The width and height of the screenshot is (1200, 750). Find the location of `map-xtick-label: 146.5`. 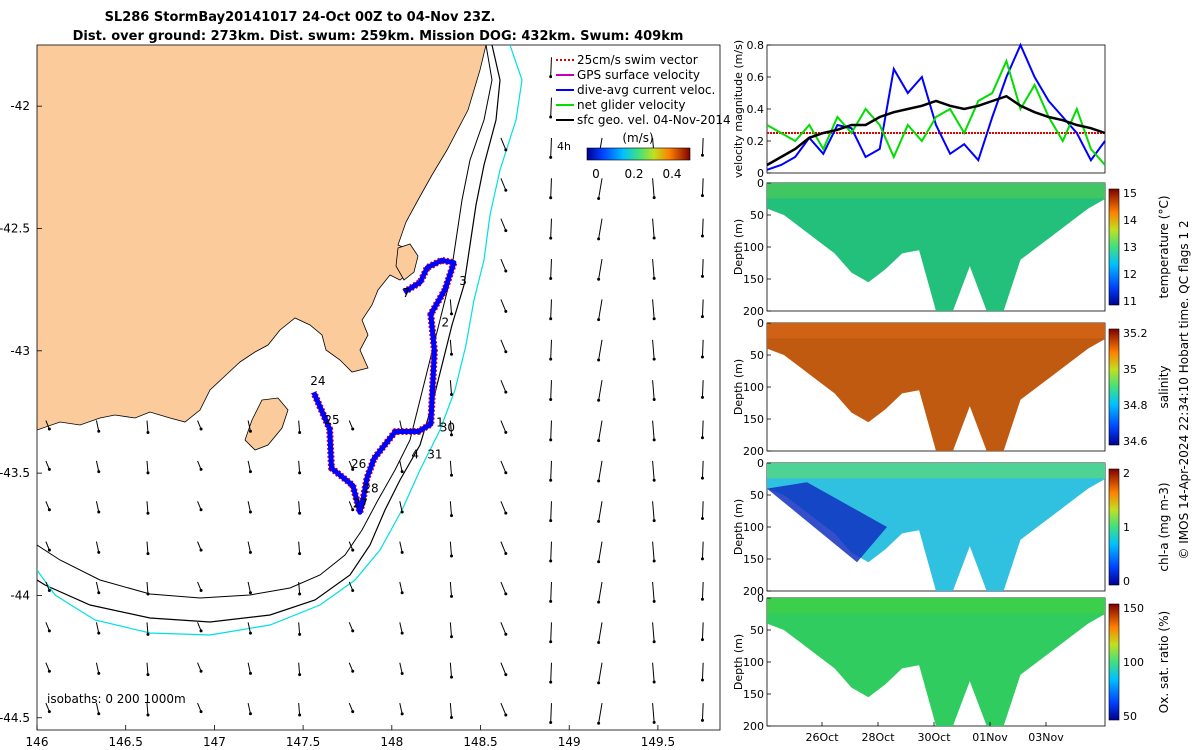

map-xtick-label: 146.5 is located at coordinates (126, 742).